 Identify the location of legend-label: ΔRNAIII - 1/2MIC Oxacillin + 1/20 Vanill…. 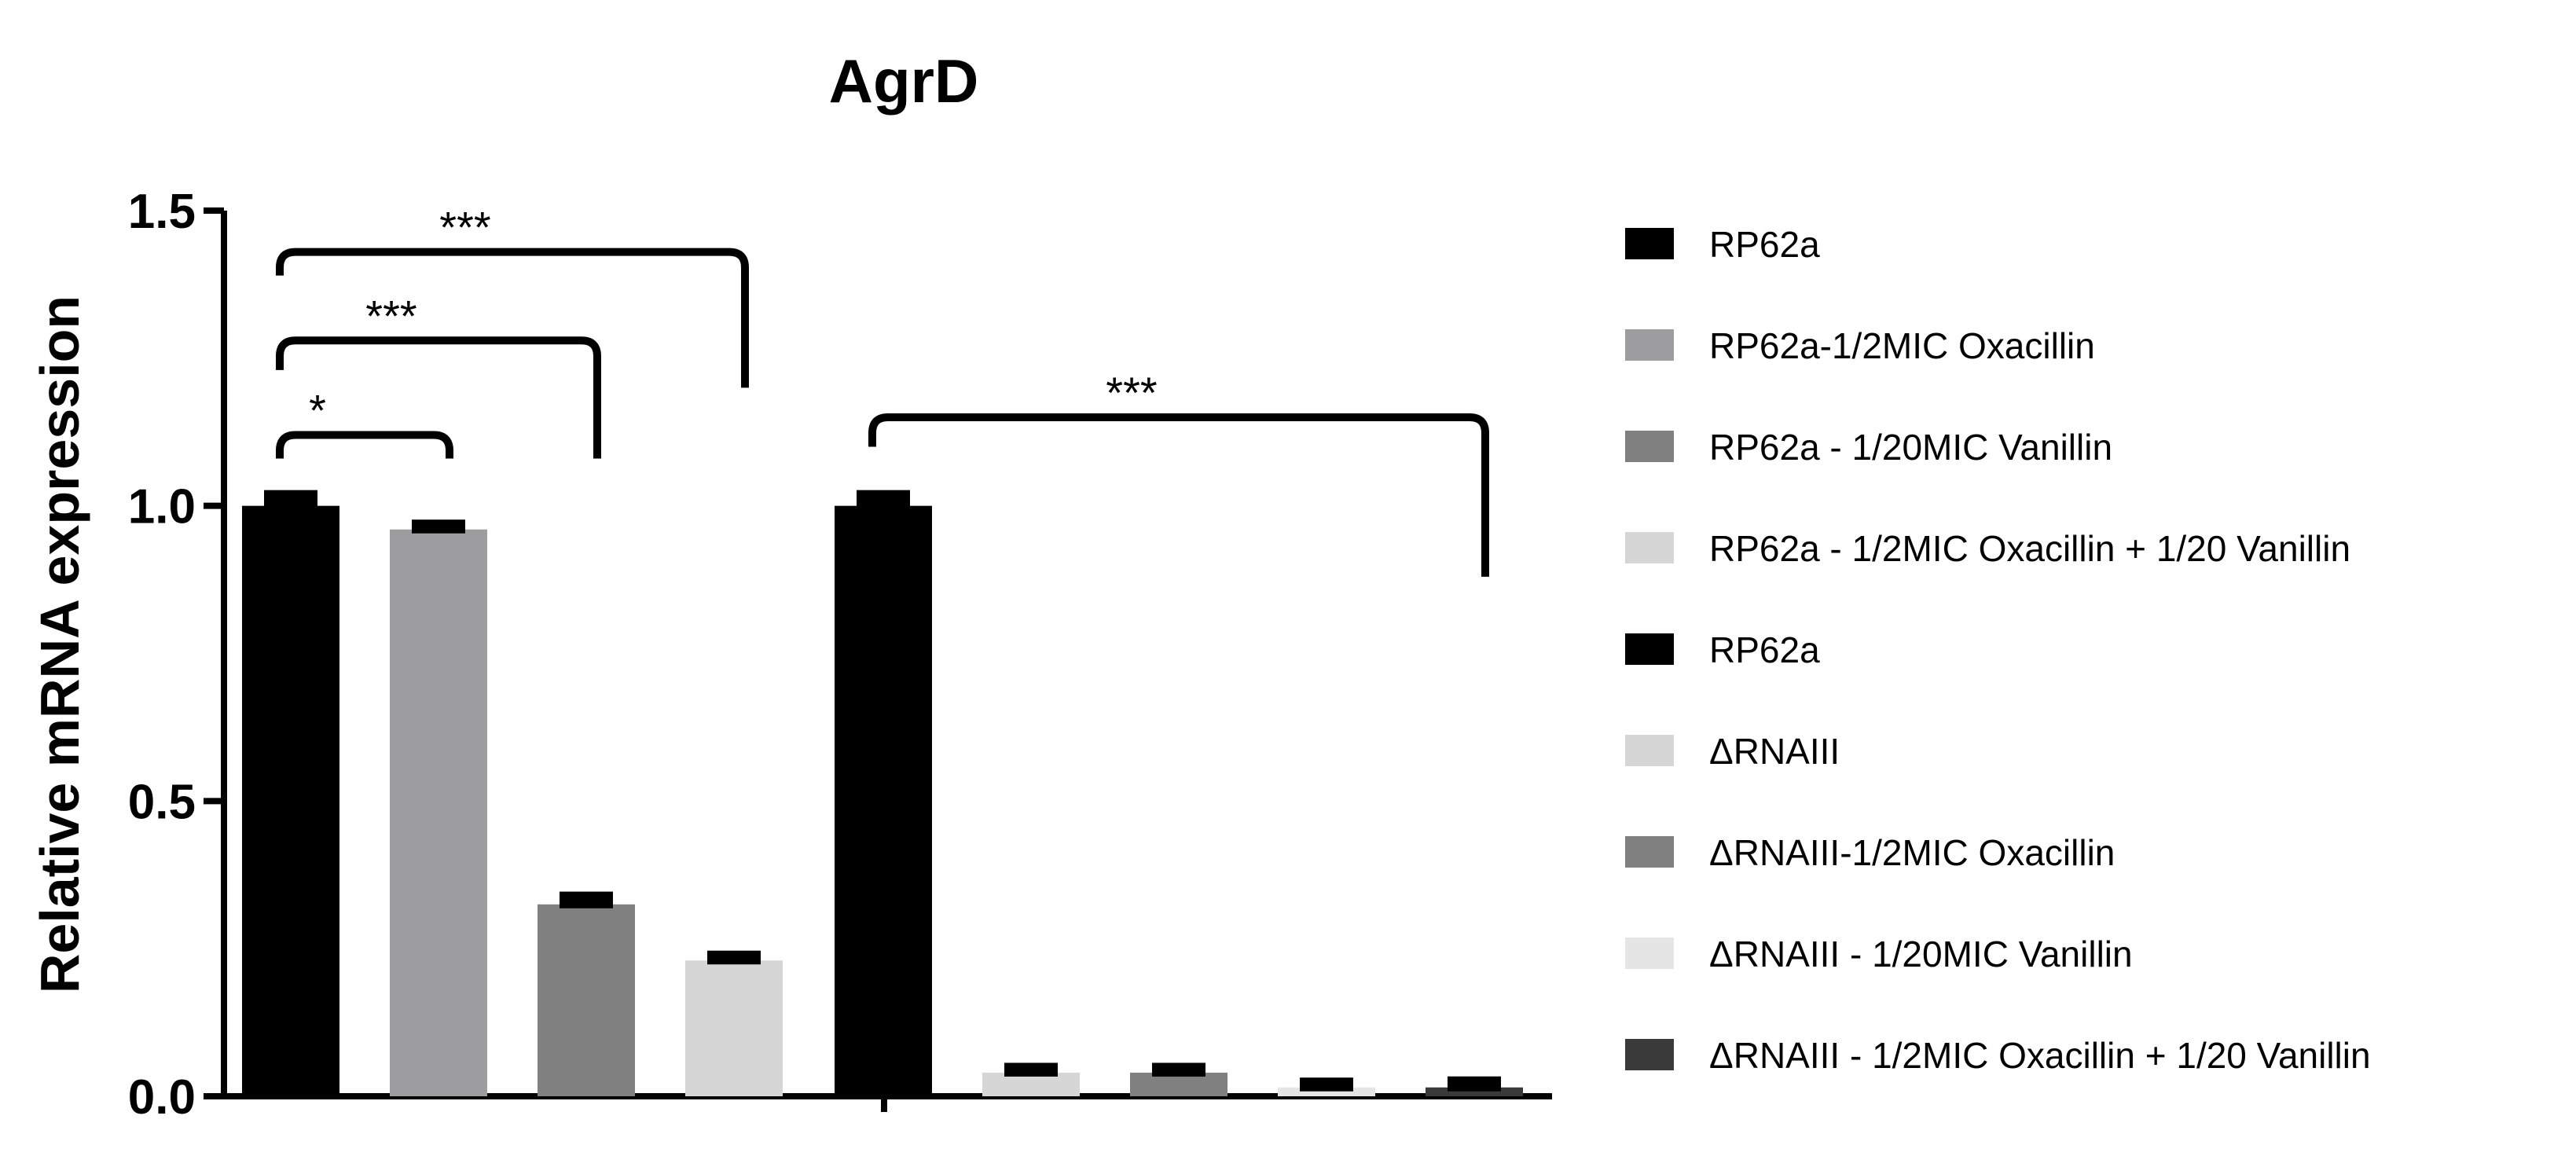
(2040, 1055).